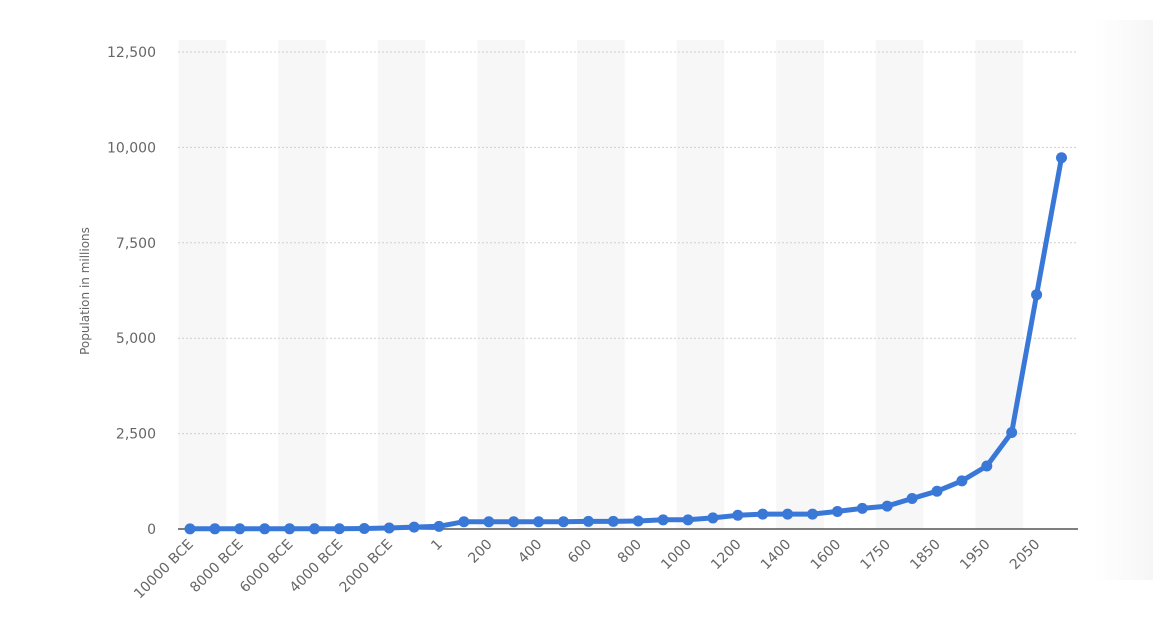 The image size is (1153, 641). Describe the element at coordinates (630, 552) in the screenshot. I see `x-tick-label: 800` at that location.